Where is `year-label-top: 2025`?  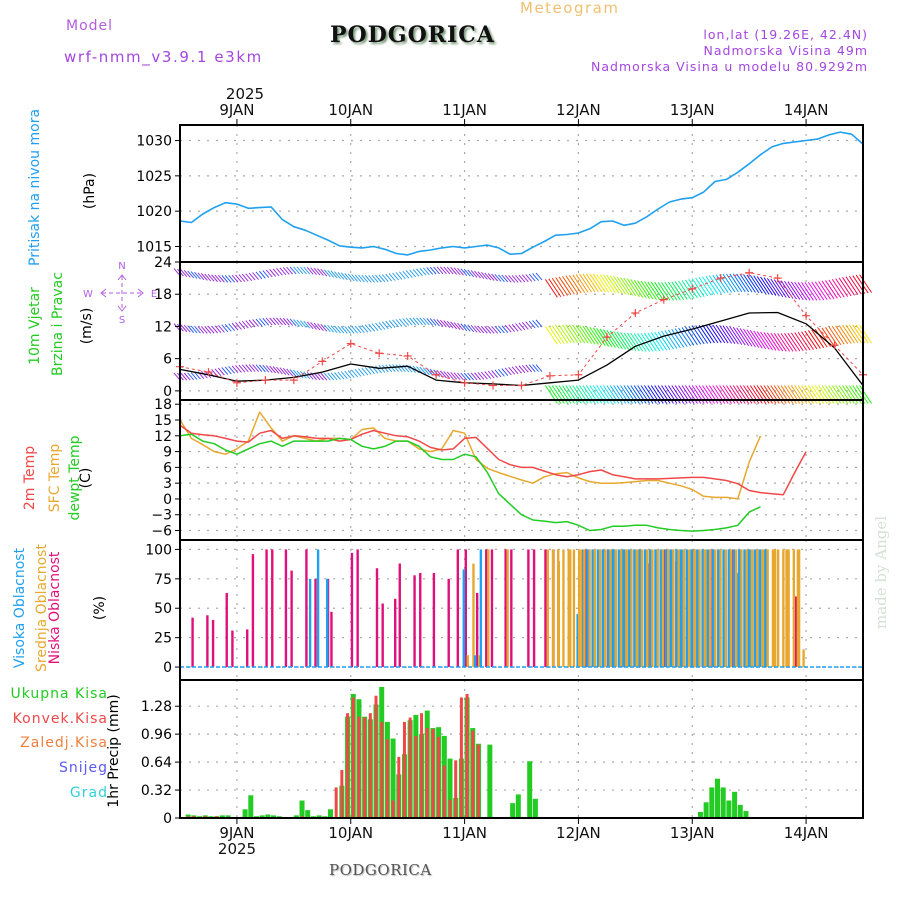 year-label-top: 2025 is located at coordinates (245, 94).